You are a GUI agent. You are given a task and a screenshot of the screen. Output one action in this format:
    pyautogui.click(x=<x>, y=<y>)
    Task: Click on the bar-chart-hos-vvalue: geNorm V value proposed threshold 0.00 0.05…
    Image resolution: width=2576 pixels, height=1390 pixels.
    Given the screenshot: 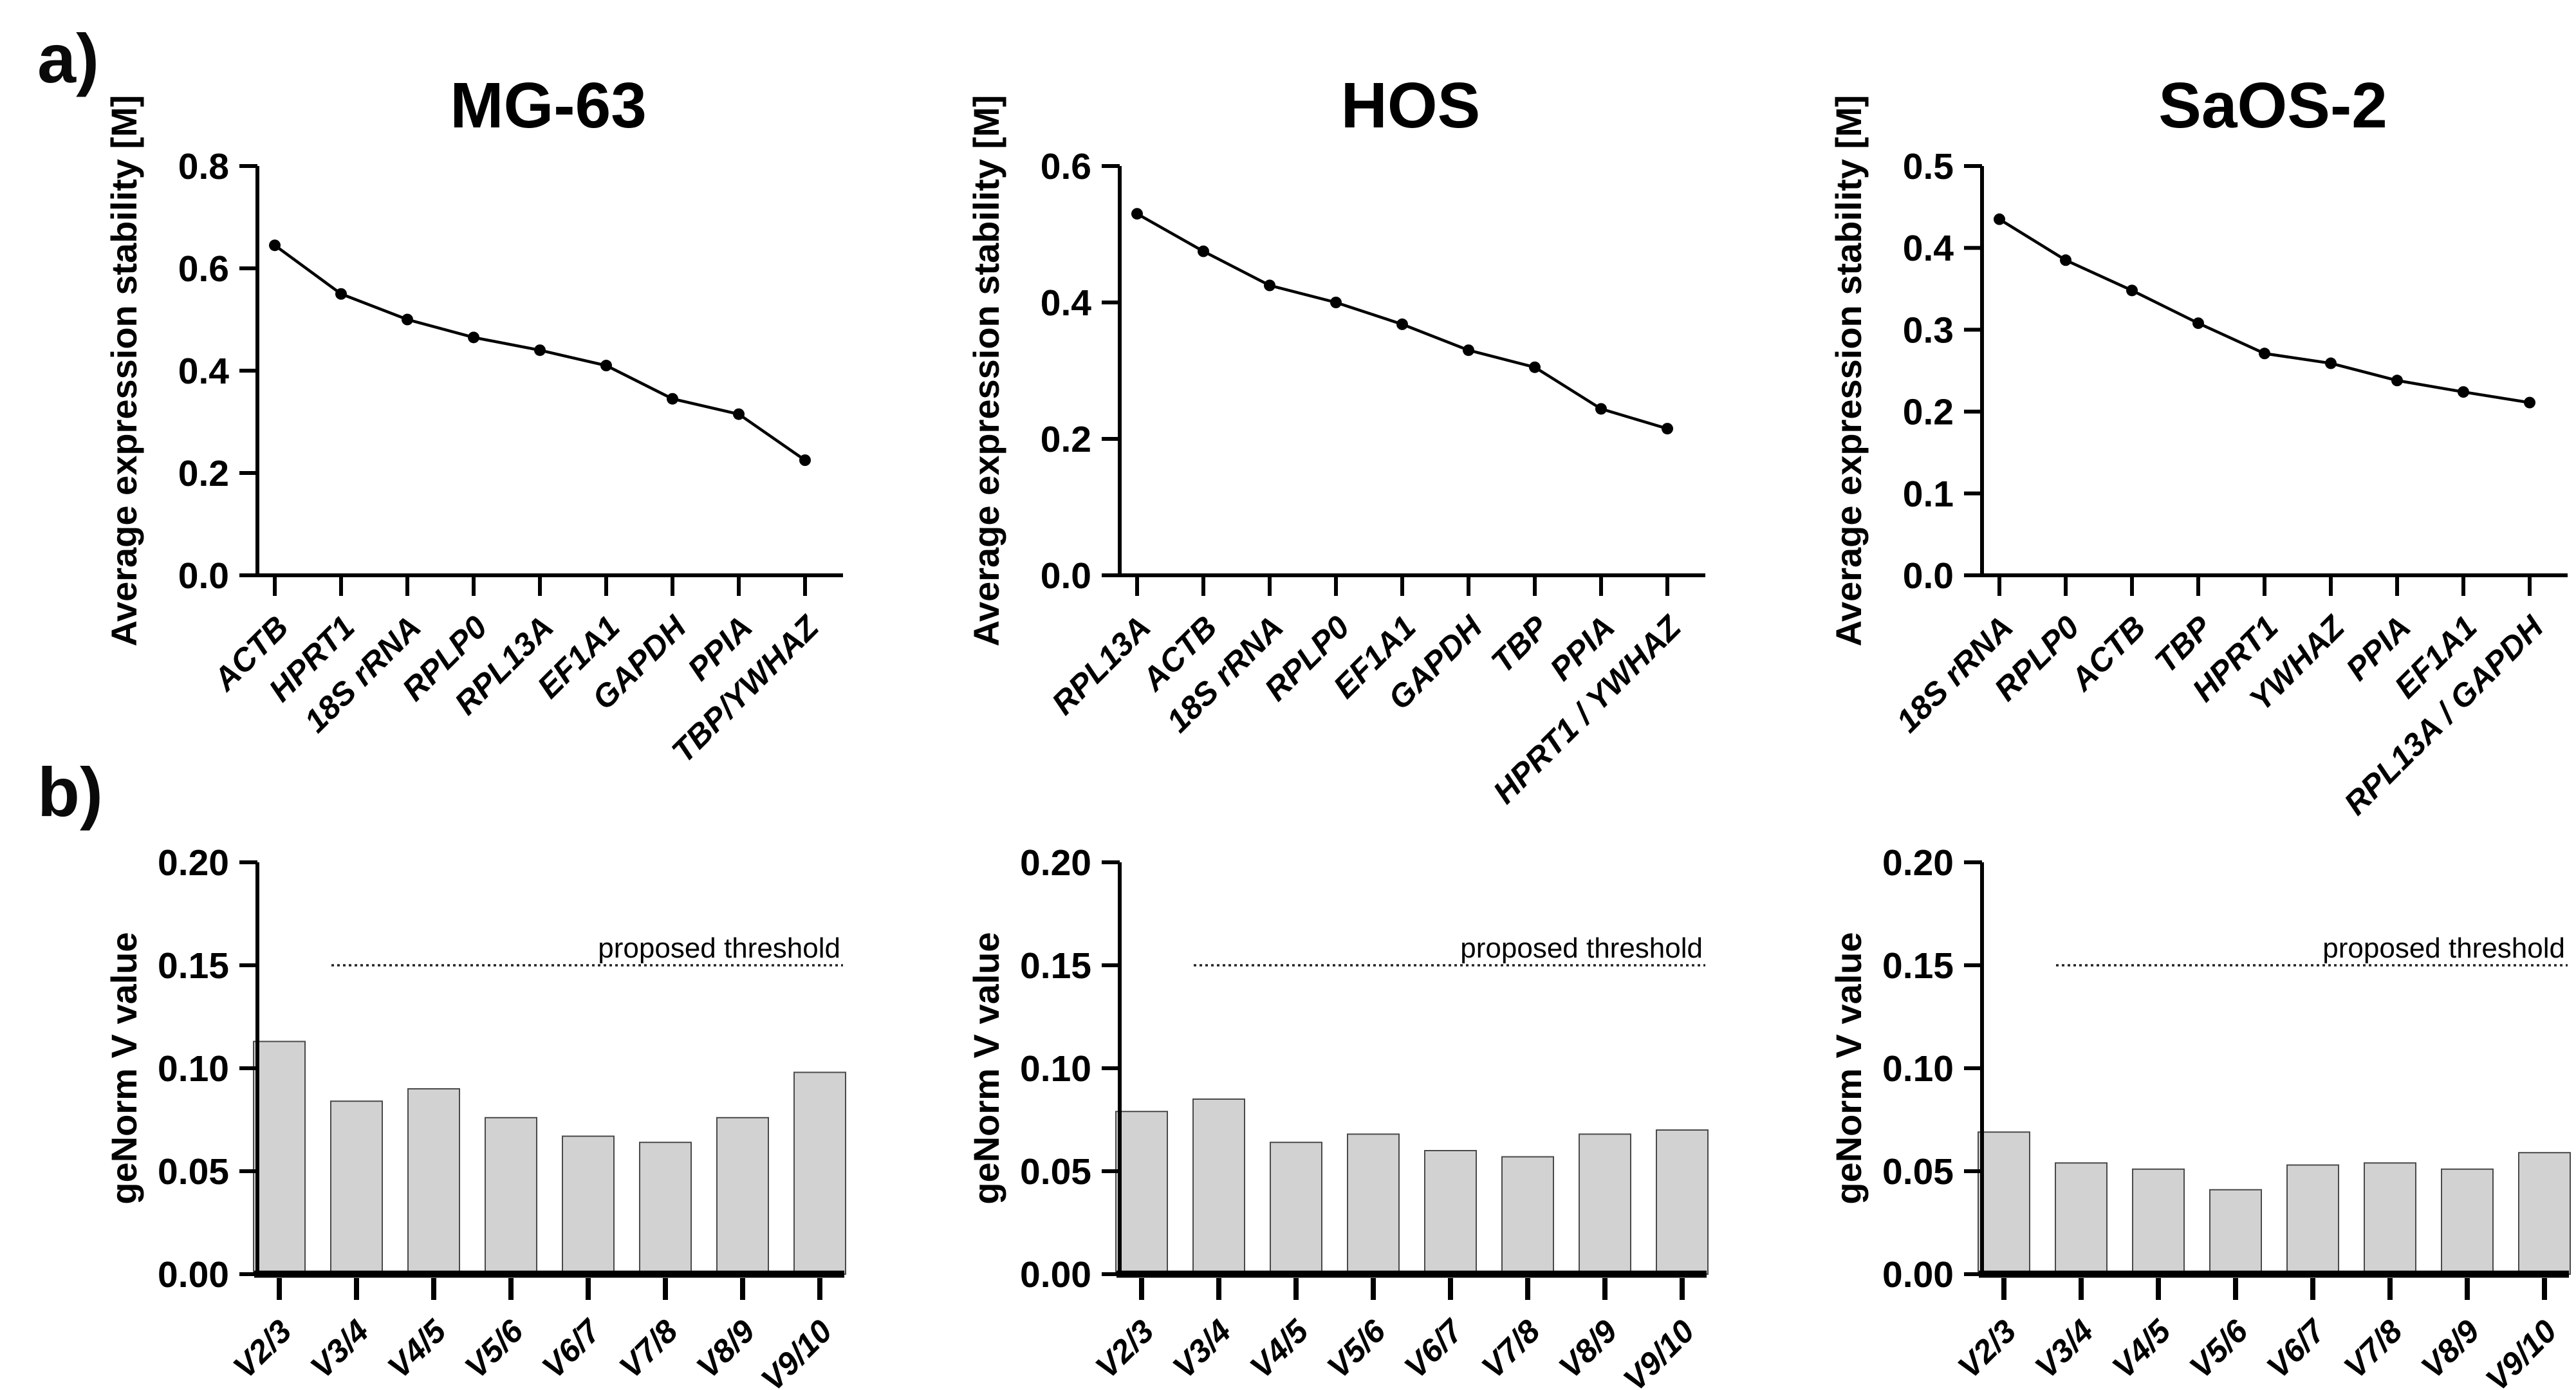 What is the action you would take?
    pyautogui.click(x=1338, y=1116)
    